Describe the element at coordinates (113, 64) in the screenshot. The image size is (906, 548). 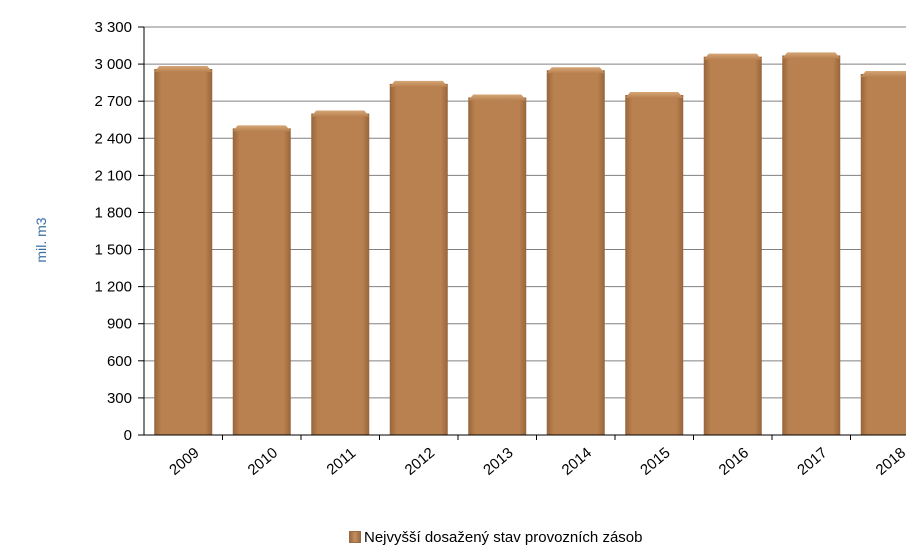
I see `y-tick-label: 3 000` at that location.